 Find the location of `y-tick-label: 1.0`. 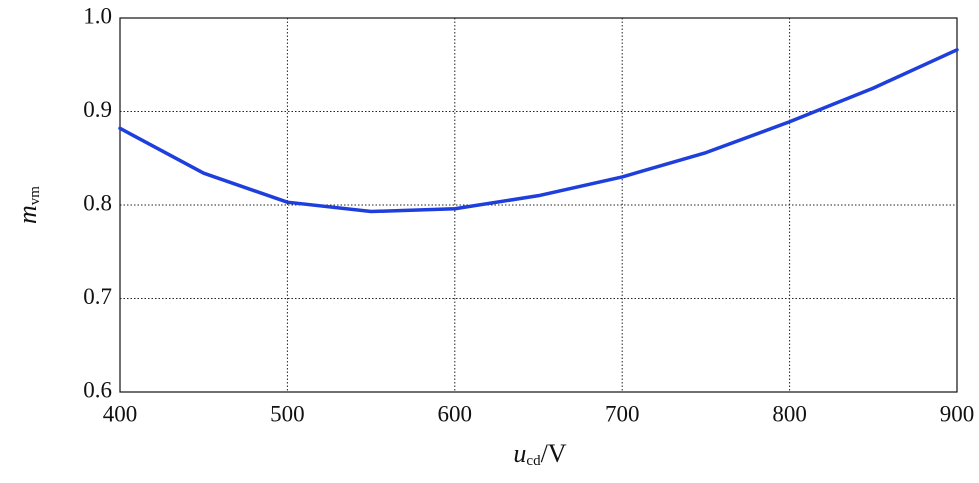

y-tick-label: 1.0 is located at coordinates (97, 15).